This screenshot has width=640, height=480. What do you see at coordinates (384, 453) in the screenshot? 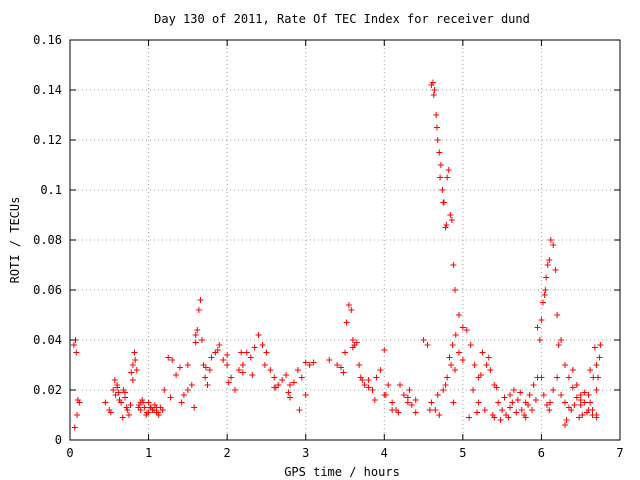
I see `x-tick-label: 4` at bounding box center [384, 453].